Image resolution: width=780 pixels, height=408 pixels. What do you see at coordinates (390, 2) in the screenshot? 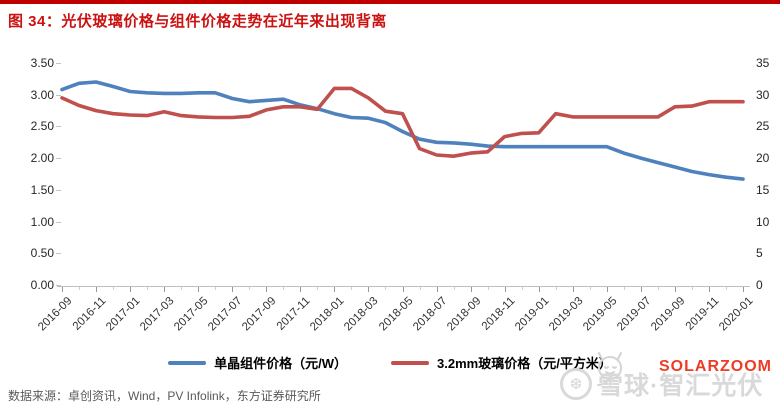
I see `top-red-rule` at bounding box center [390, 2].